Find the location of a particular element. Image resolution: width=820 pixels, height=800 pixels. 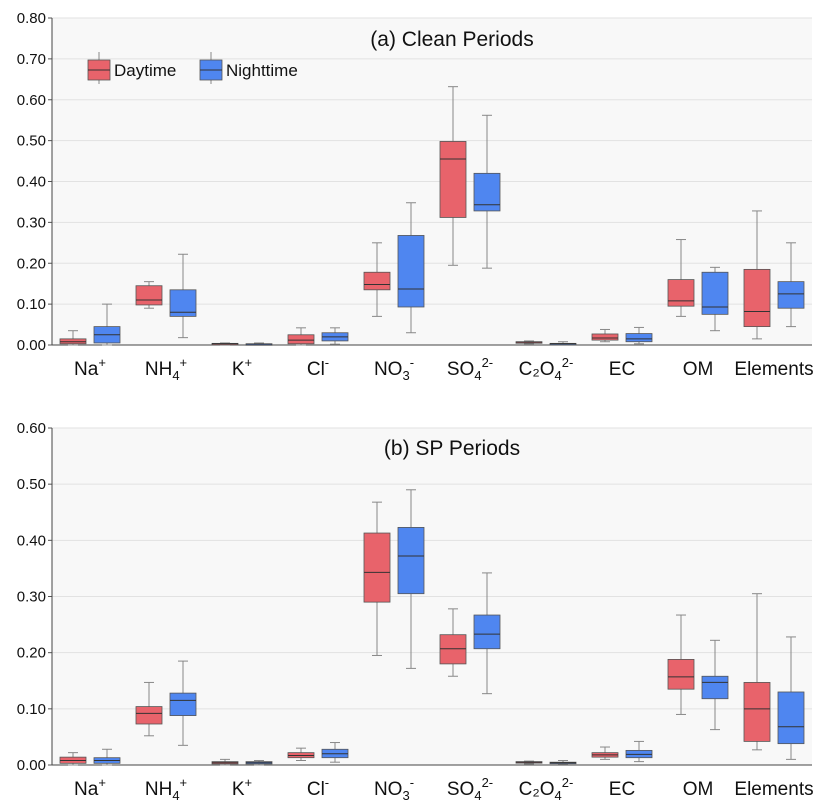

x-tick-label: Cl- is located at coordinates (318, 367).